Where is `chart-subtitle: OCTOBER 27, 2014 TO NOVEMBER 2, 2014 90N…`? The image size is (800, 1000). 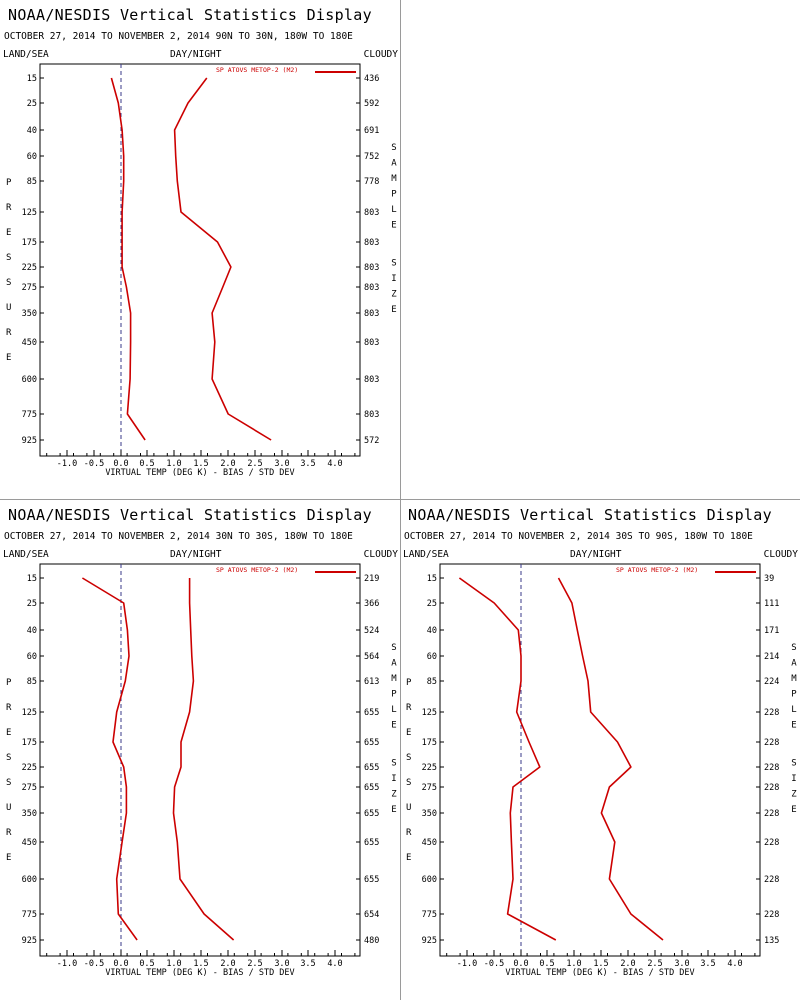
chart-subtitle: OCTOBER 27, 2014 TO NOVEMBER 2, 2014 90N… is located at coordinates (178, 36).